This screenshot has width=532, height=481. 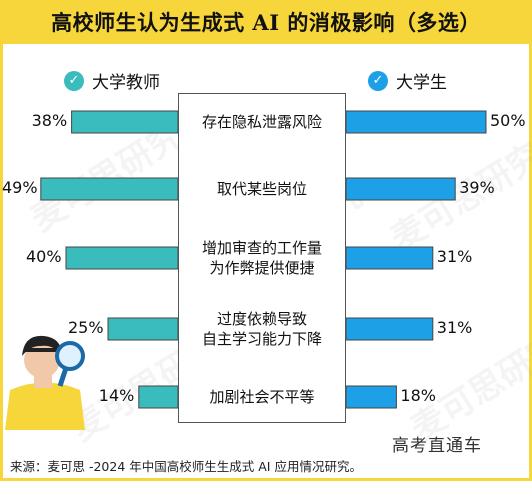 What do you see at coordinates (186, 466) in the screenshot?
I see `source-note: 来源：麦可思 -2024 年中国高校师生生成式 AI 应用情况研究。` at bounding box center [186, 466].